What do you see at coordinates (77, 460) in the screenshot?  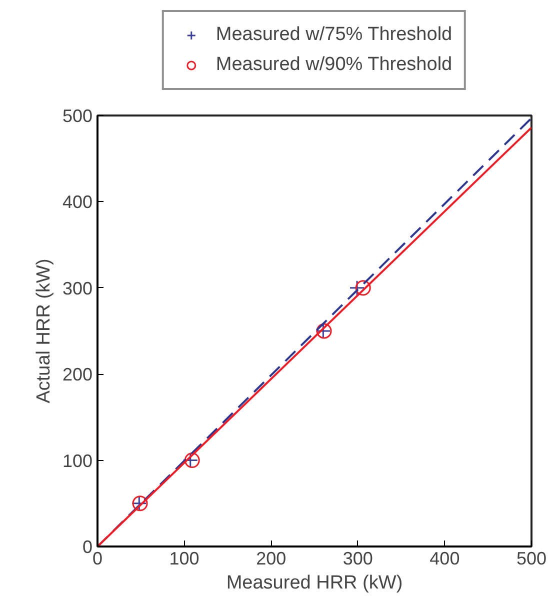 I see `y-tick-label: 100` at bounding box center [77, 460].